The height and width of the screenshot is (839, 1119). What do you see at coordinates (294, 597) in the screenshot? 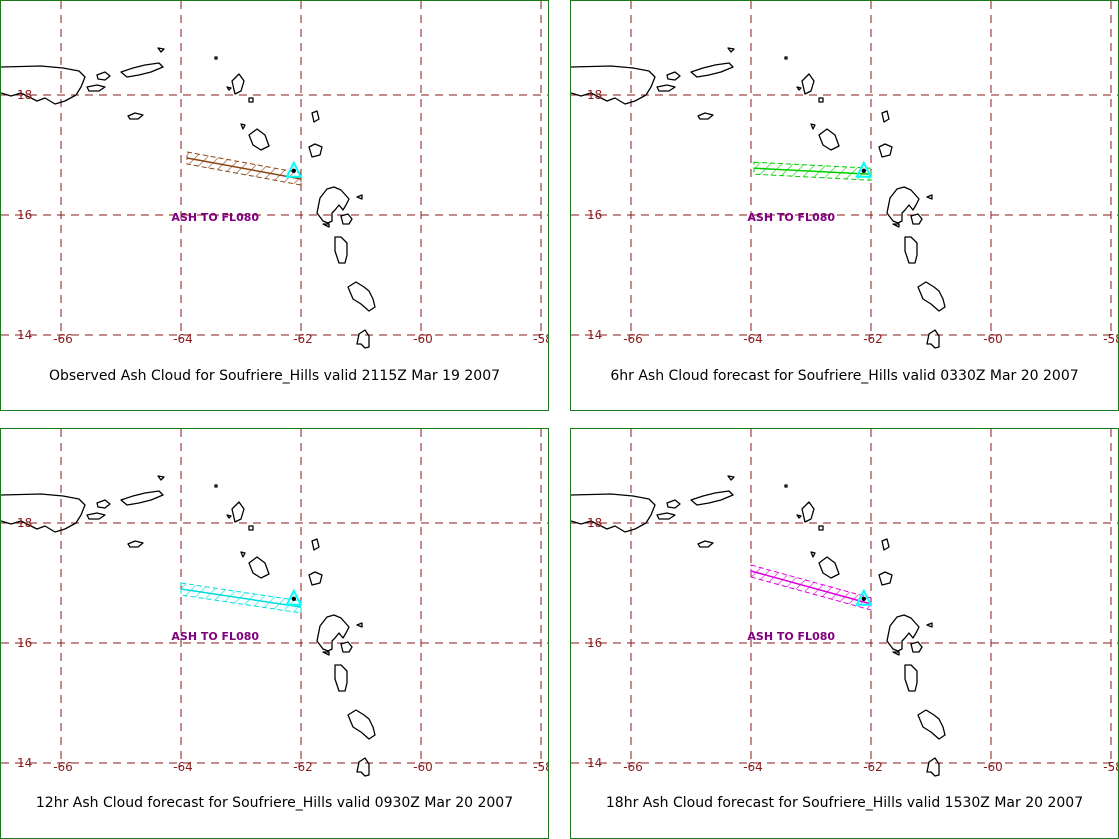
I see `volcano-icon` at bounding box center [294, 597].